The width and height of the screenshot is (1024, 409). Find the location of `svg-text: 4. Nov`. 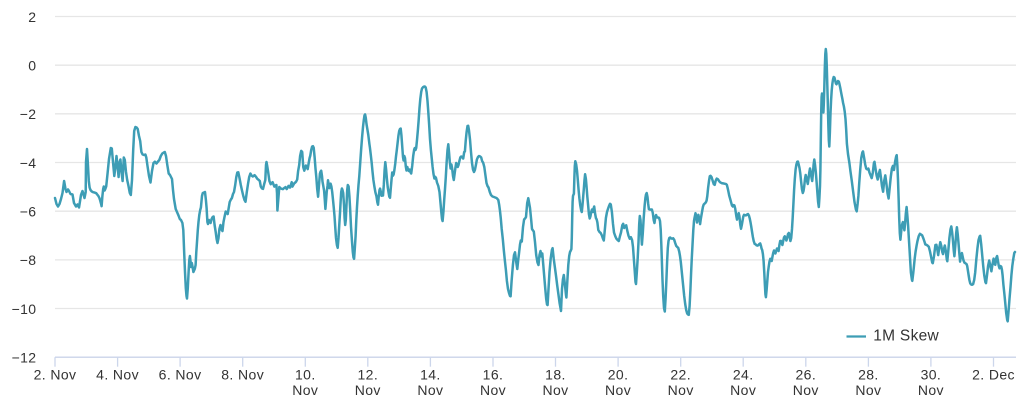

svg-text: 4. Nov is located at coordinates (117, 374).